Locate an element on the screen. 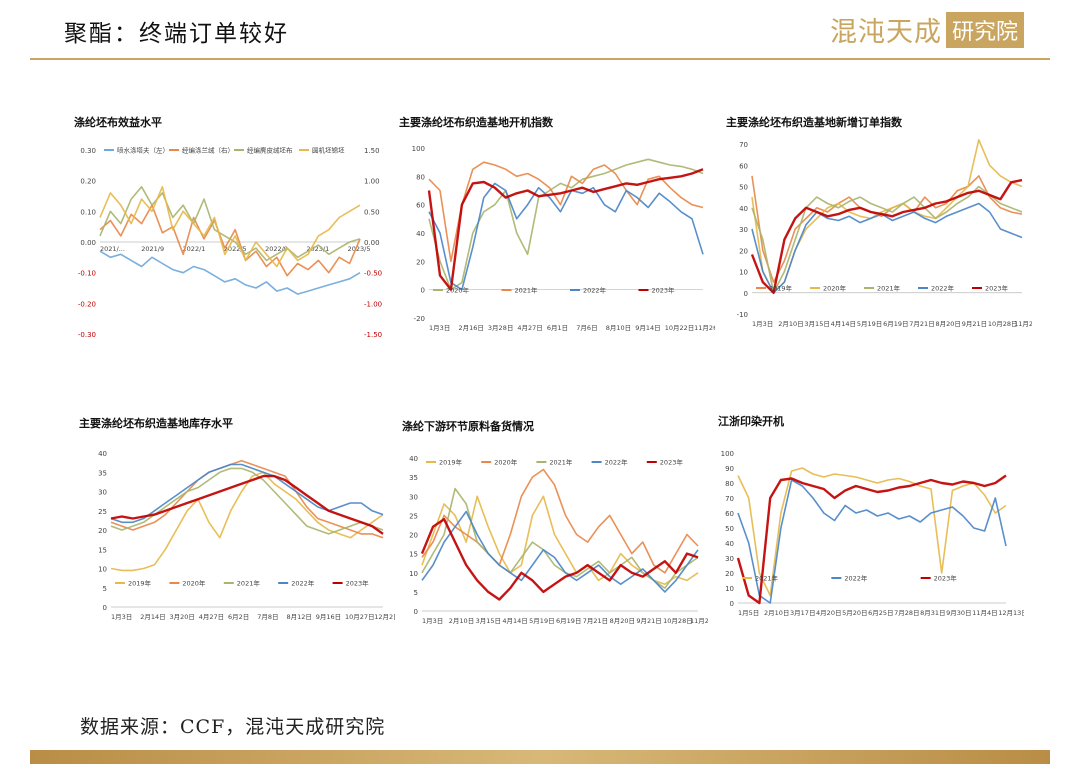 The height and width of the screenshot is (764, 1080). legend-label-3: 2023年 is located at coordinates (946, 578).